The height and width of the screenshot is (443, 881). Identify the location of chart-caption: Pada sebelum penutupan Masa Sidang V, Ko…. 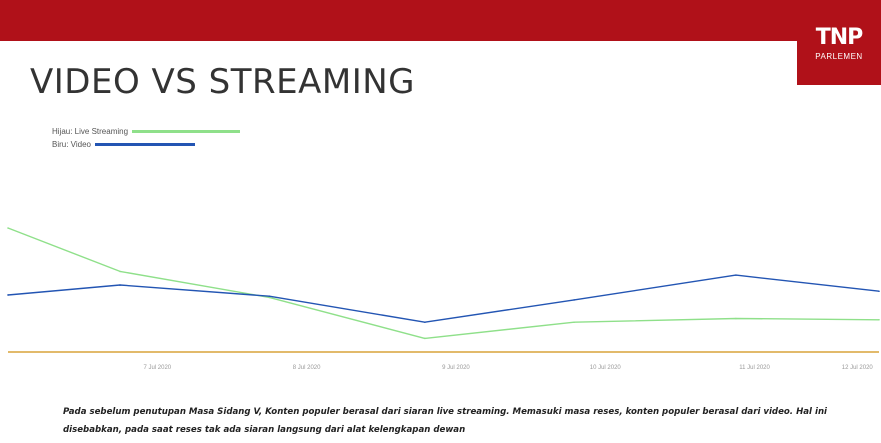
(445, 421).